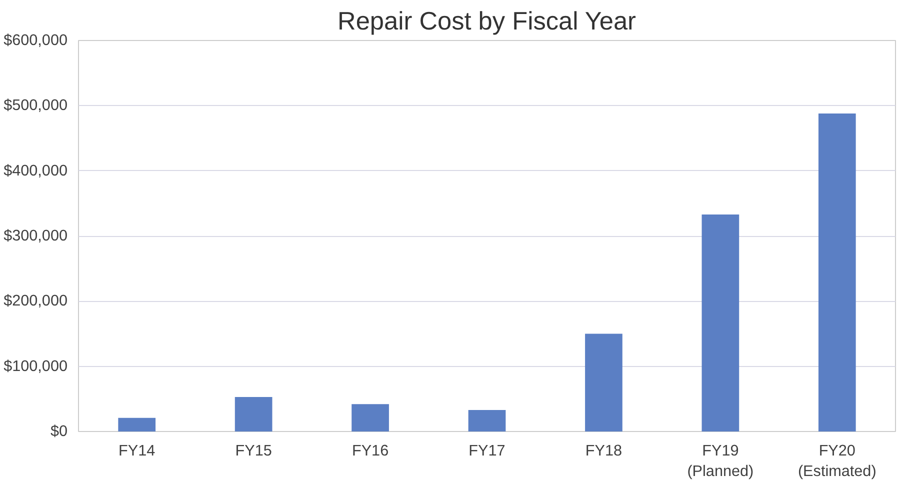 The height and width of the screenshot is (488, 921). I want to click on x-tick-label: FY14, so click(137, 451).